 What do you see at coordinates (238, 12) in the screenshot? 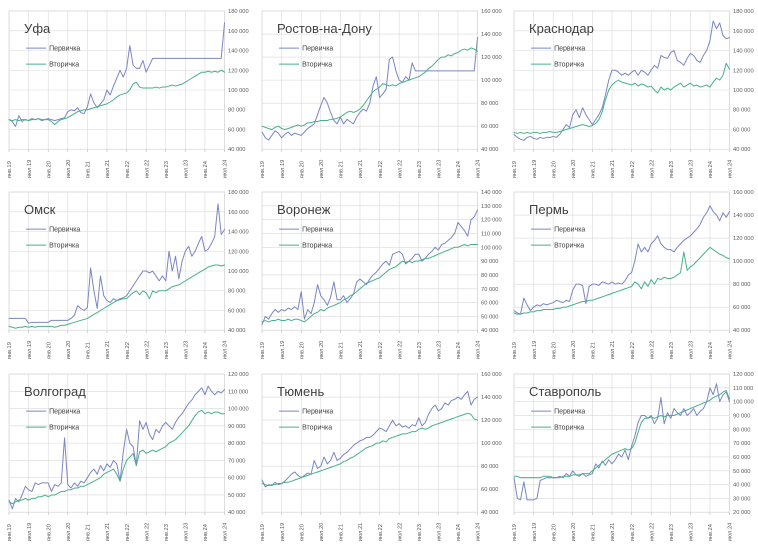
I see `y-axis-label: 180 000` at bounding box center [238, 12].